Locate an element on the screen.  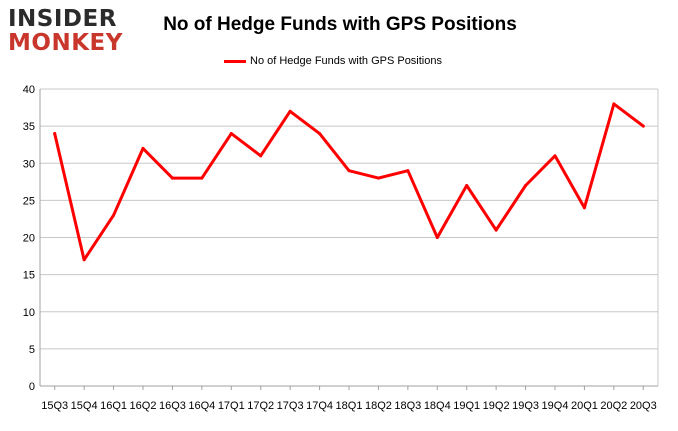
x-tick-label: 17Q3 is located at coordinates (290, 406).